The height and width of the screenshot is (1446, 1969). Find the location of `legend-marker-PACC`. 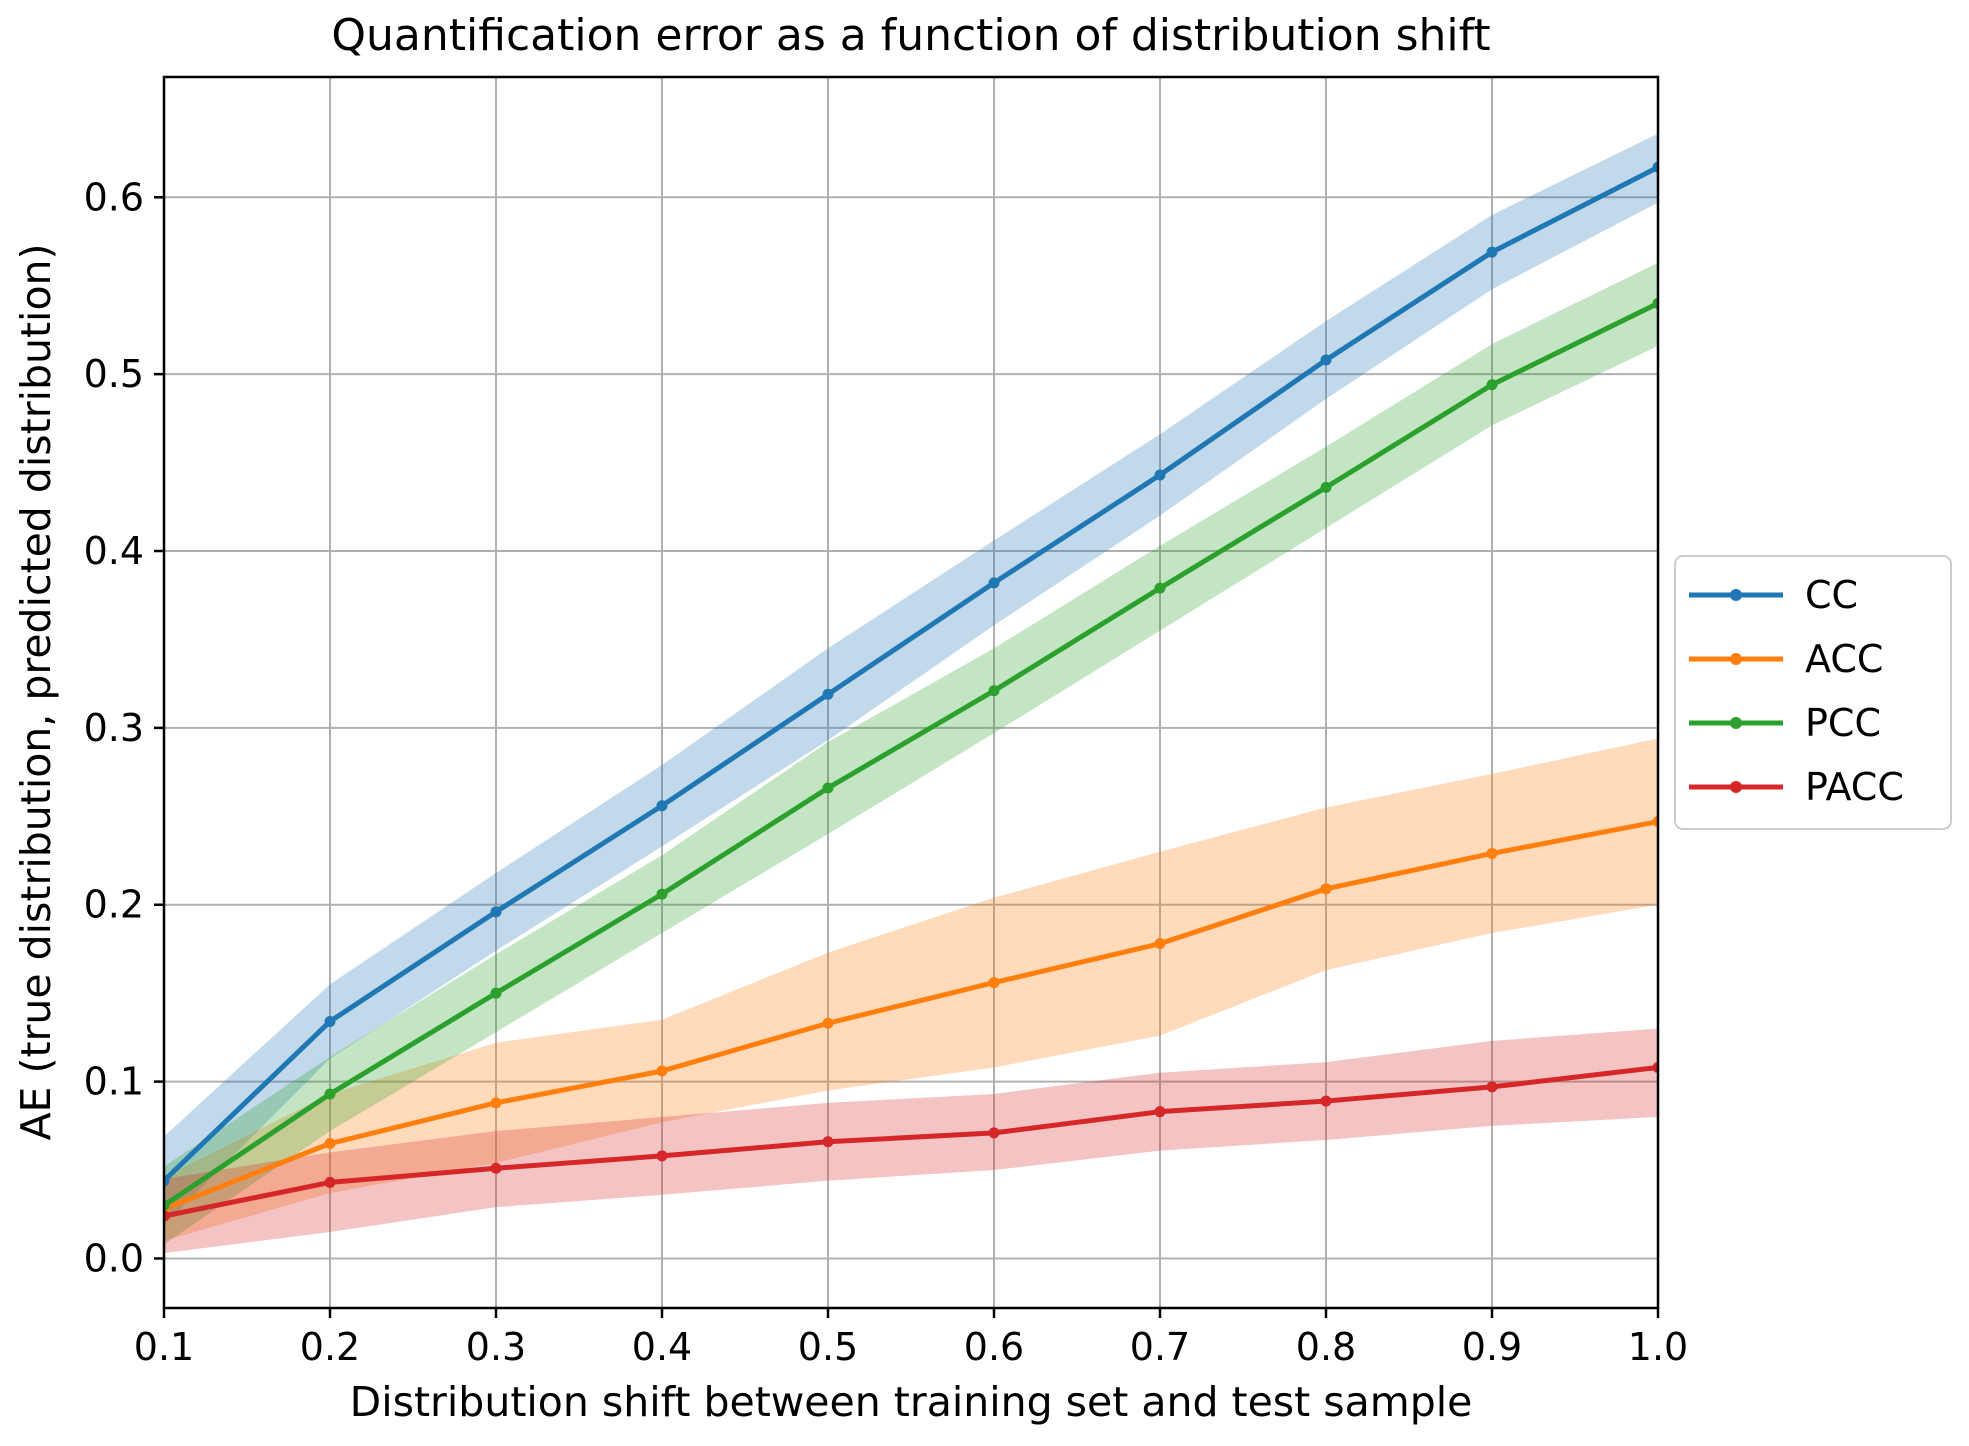

legend-marker-PACC is located at coordinates (1736, 787).